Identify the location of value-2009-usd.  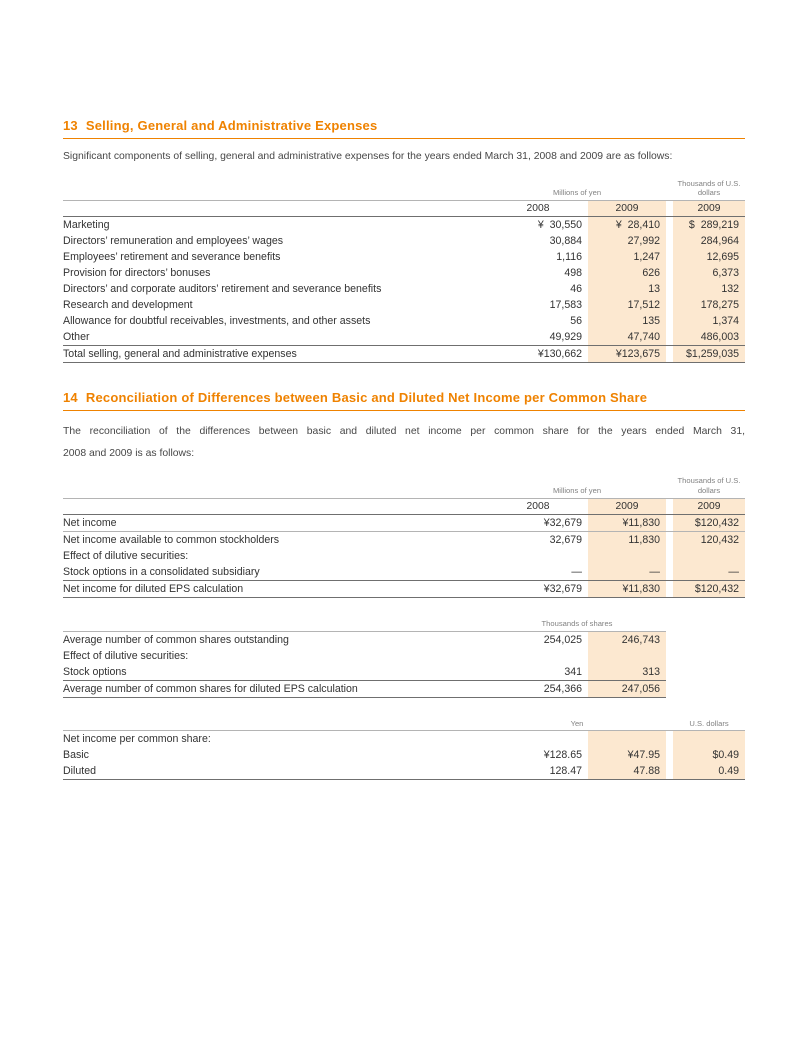
(709, 555).